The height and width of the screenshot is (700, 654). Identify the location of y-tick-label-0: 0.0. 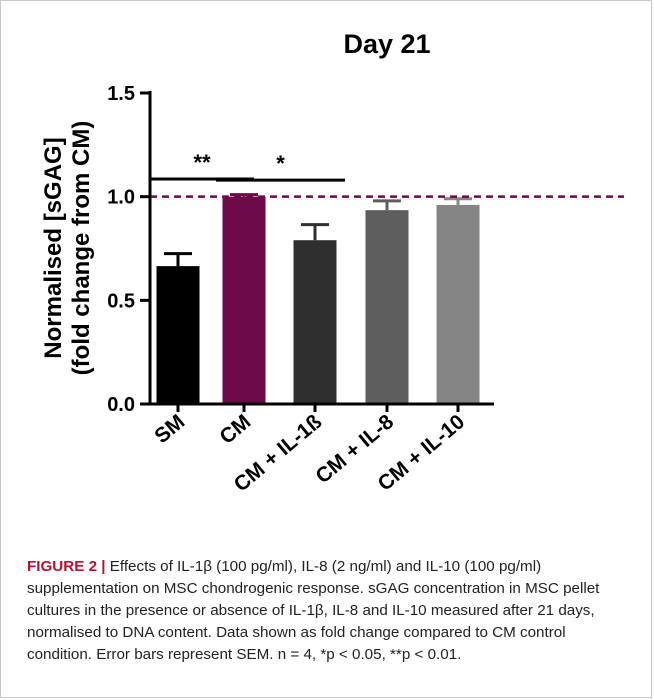
(121, 405).